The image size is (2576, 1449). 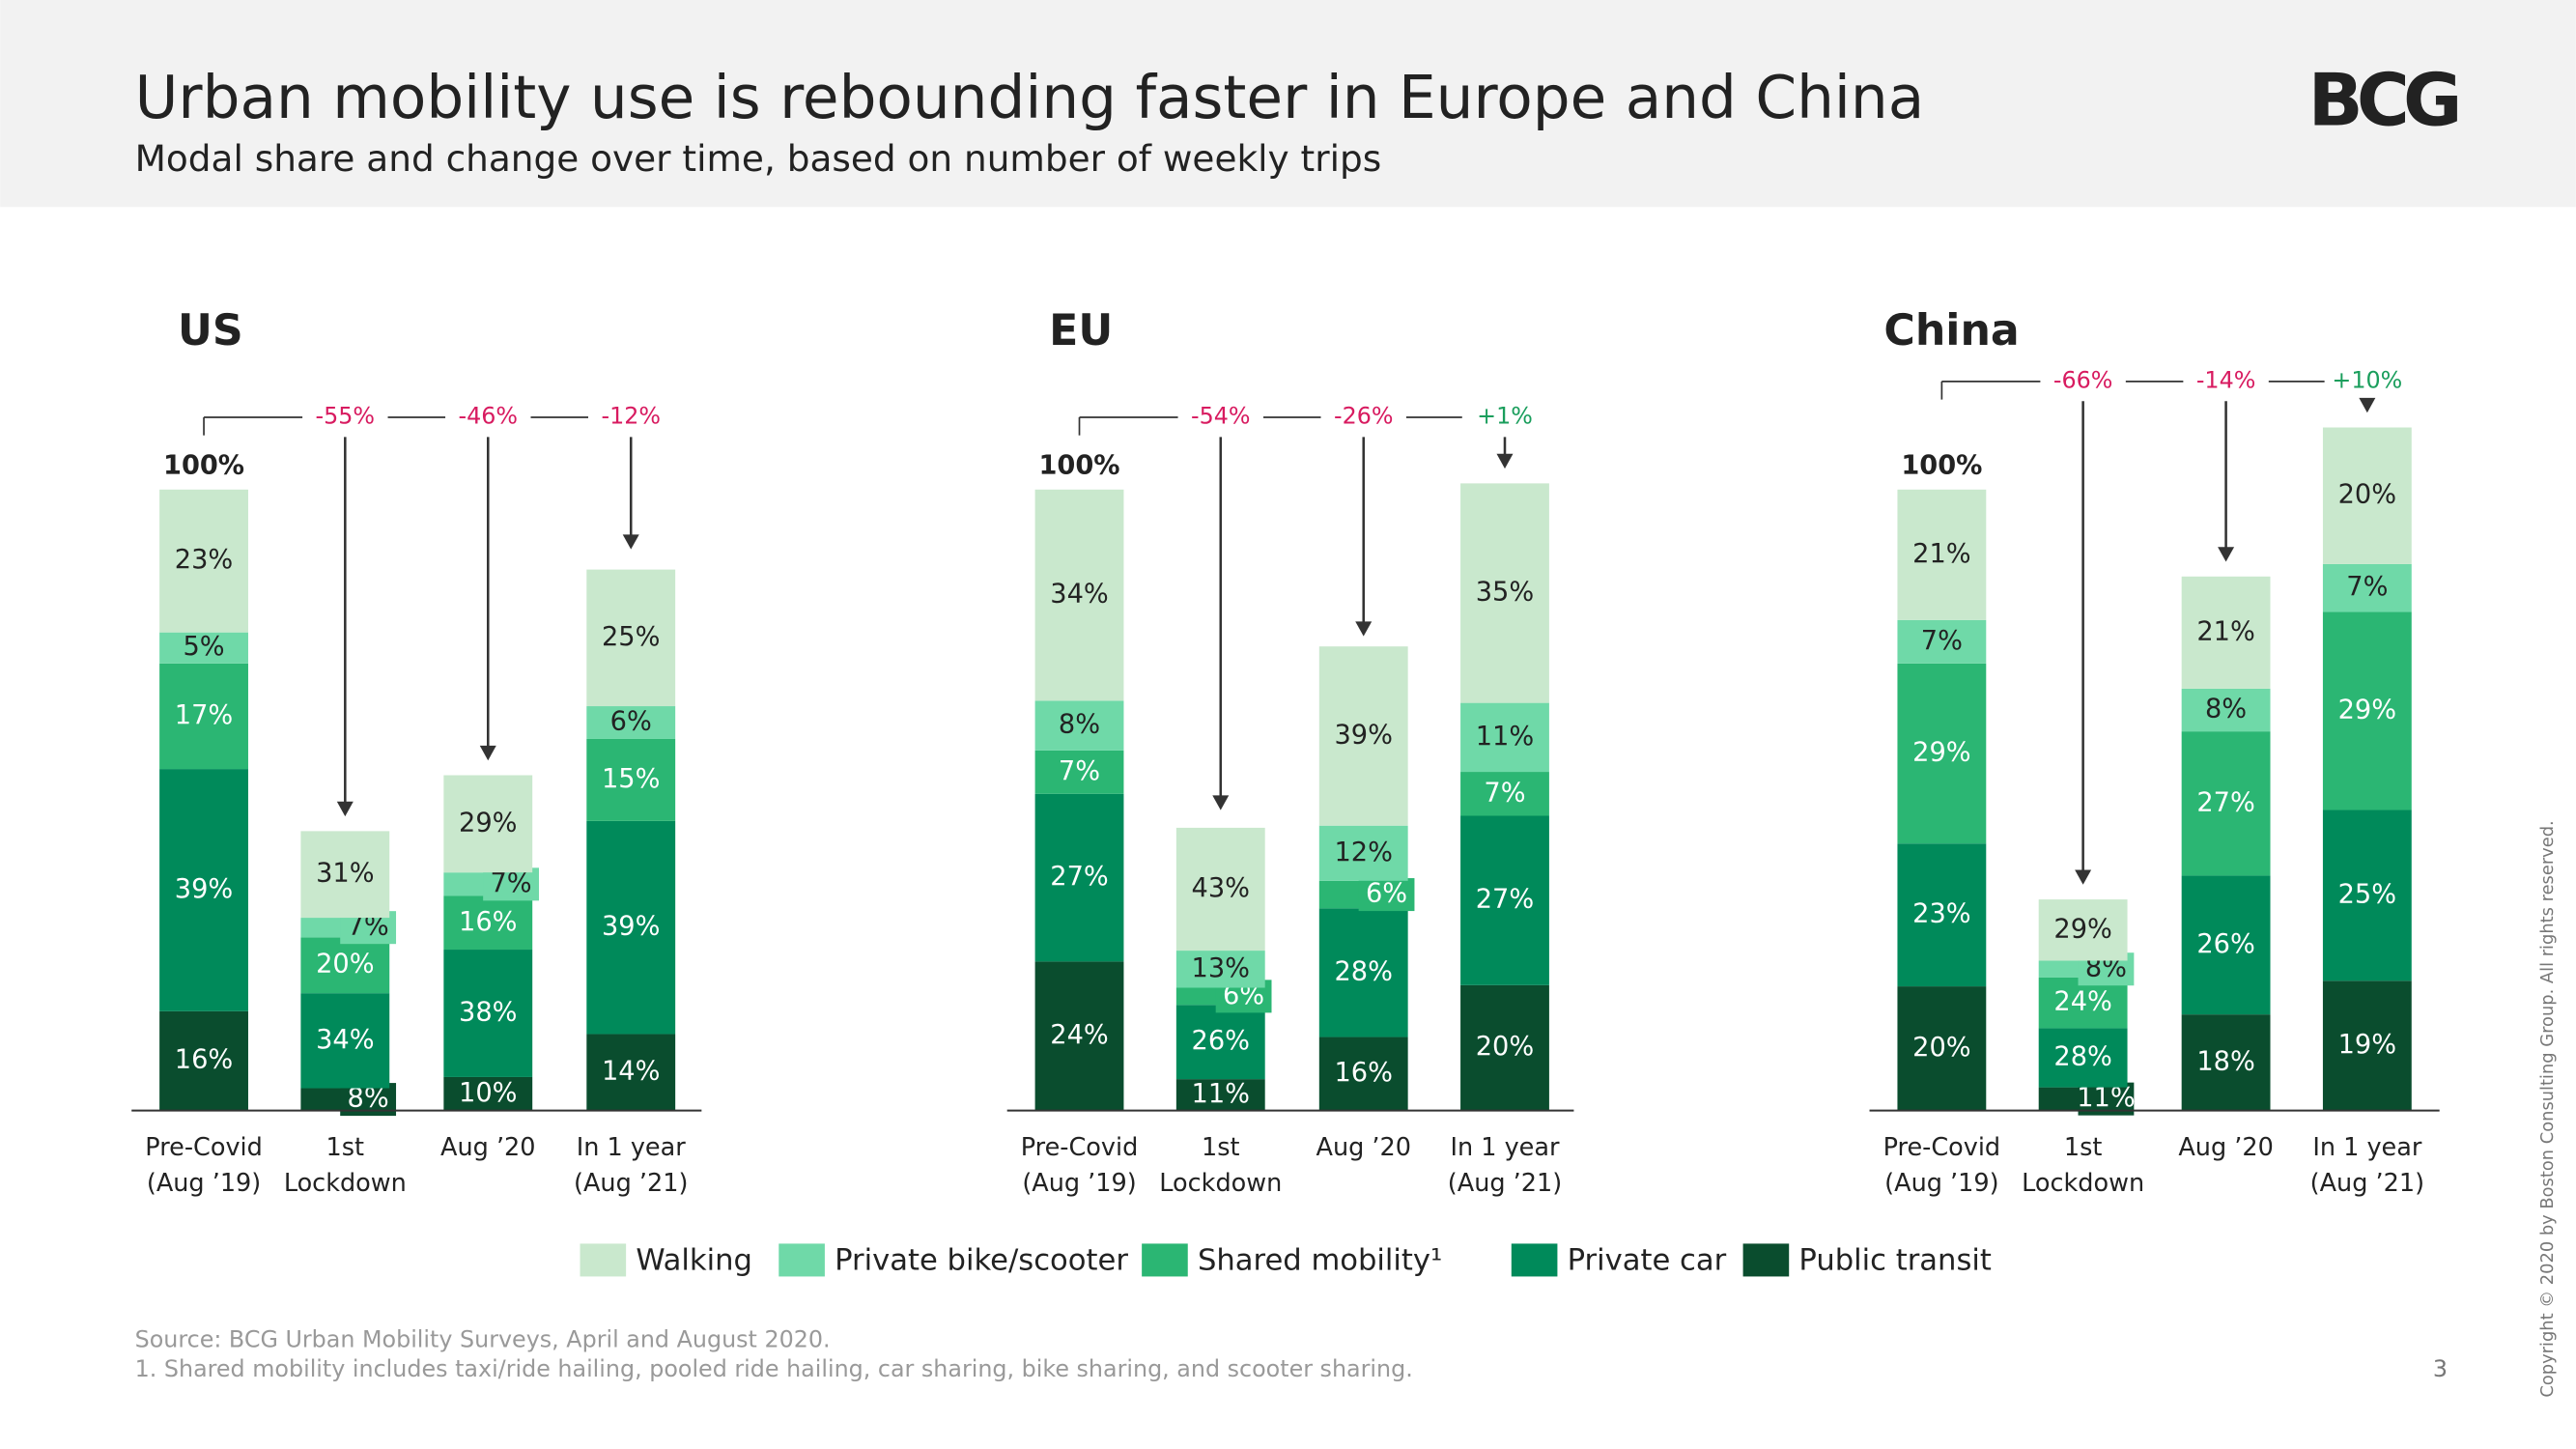 I want to click on header-band, so click(x=1288, y=104).